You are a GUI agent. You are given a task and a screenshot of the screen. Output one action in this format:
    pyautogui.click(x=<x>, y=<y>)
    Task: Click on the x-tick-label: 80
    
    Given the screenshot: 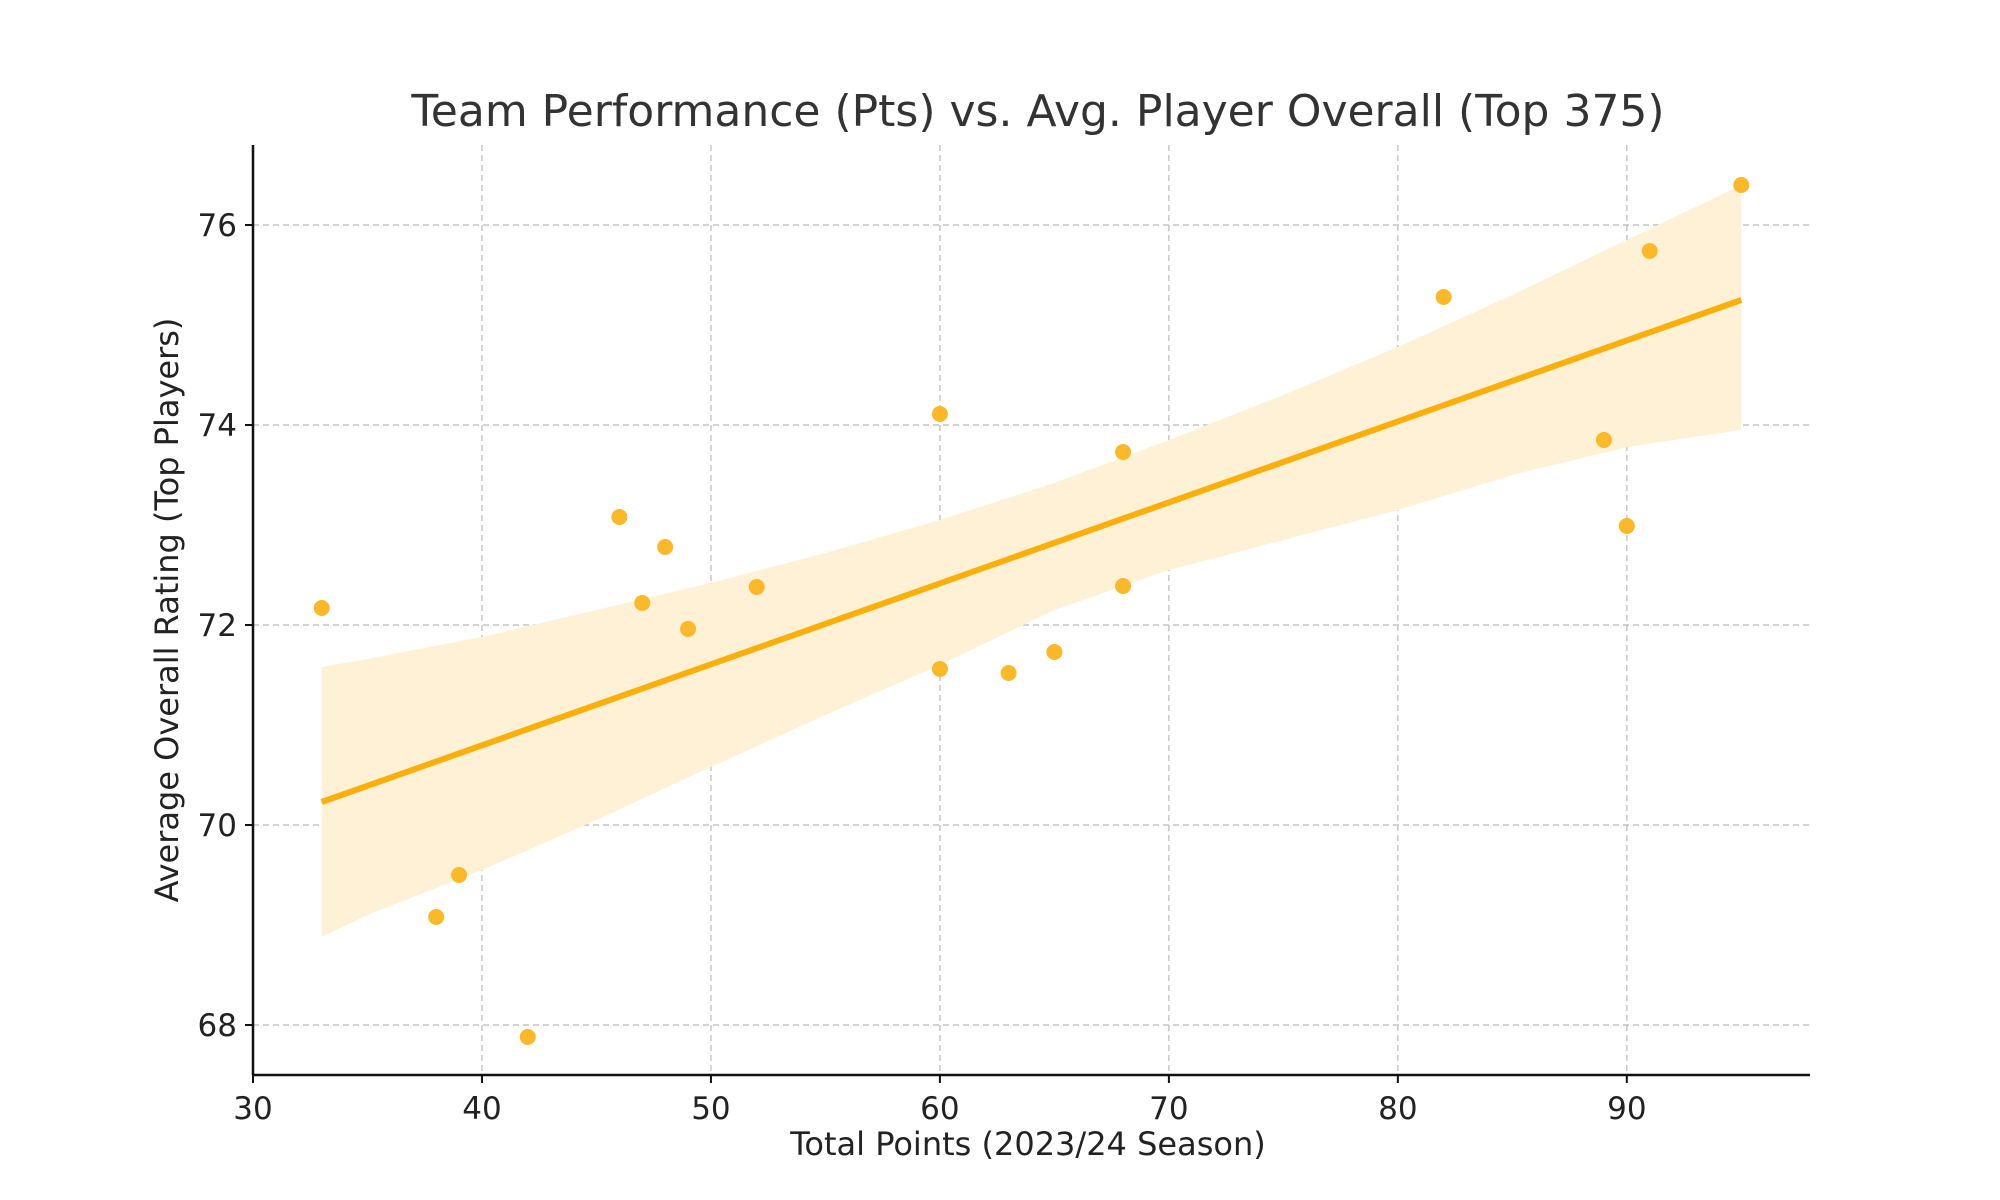 What is the action you would take?
    pyautogui.click(x=1397, y=1109)
    